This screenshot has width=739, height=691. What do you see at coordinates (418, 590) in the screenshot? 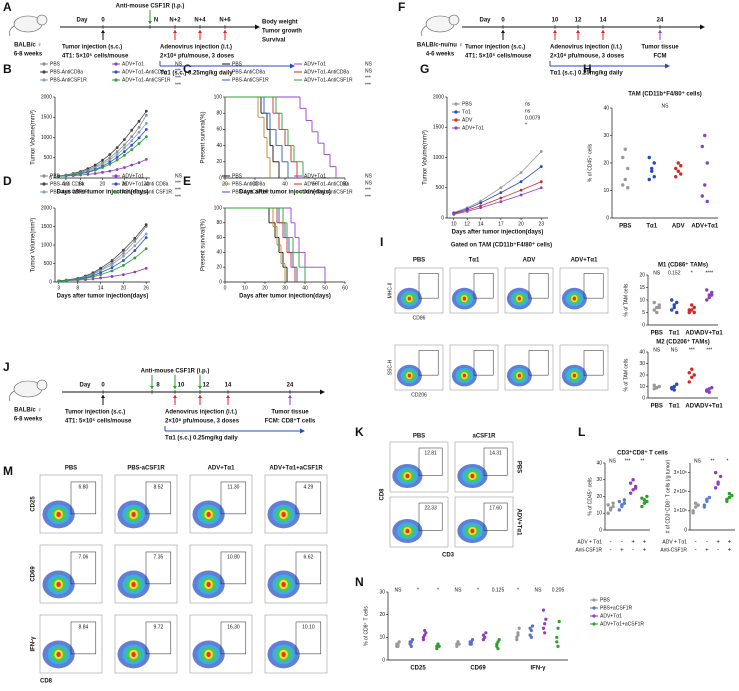
I see `significance-label: *` at bounding box center [418, 590].